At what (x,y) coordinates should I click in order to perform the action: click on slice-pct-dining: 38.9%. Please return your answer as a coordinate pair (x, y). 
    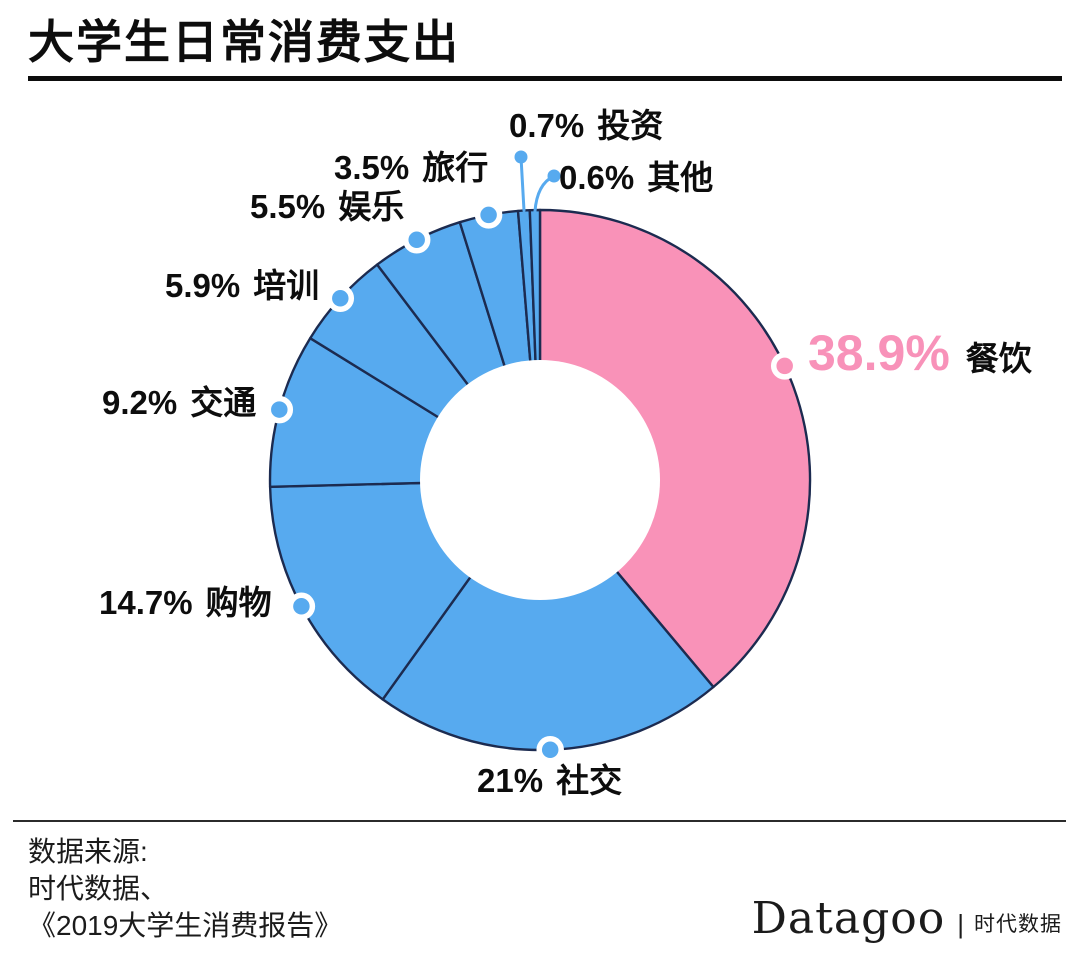
    Looking at the image, I should click on (879, 353).